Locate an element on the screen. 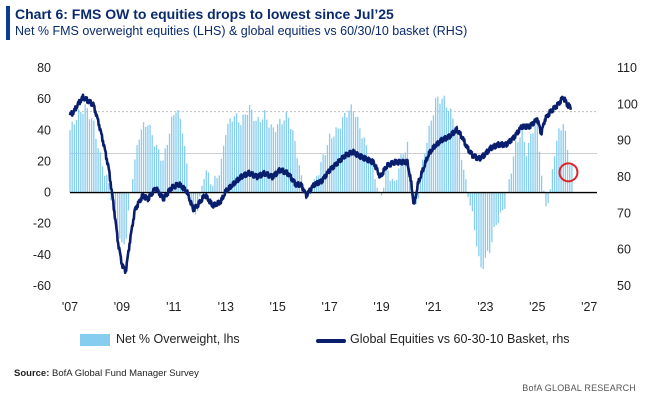  title-accent-bar is located at coordinates (8, 23).